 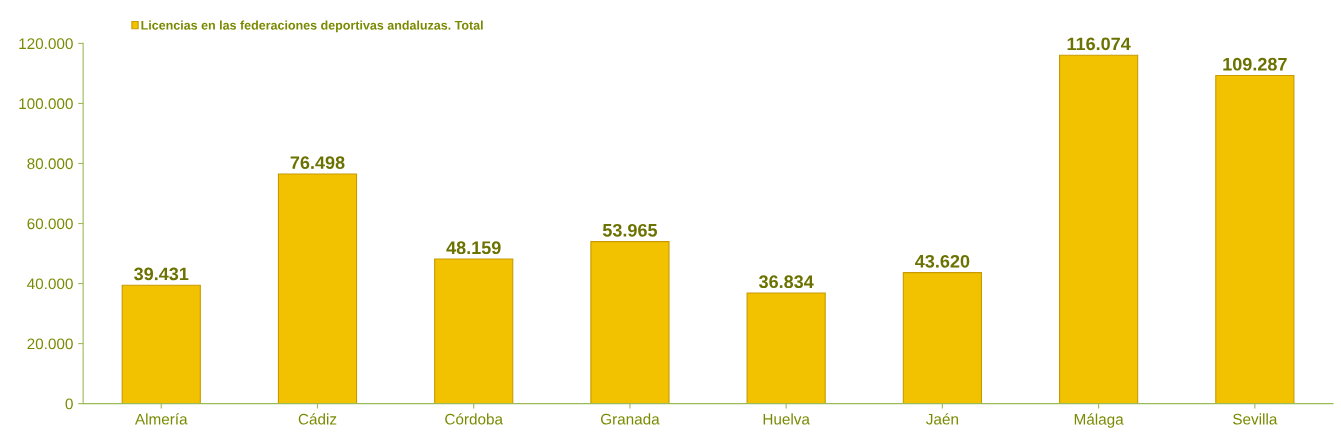 What do you see at coordinates (473, 248) in the screenshot?
I see `data-label: 48.159` at bounding box center [473, 248].